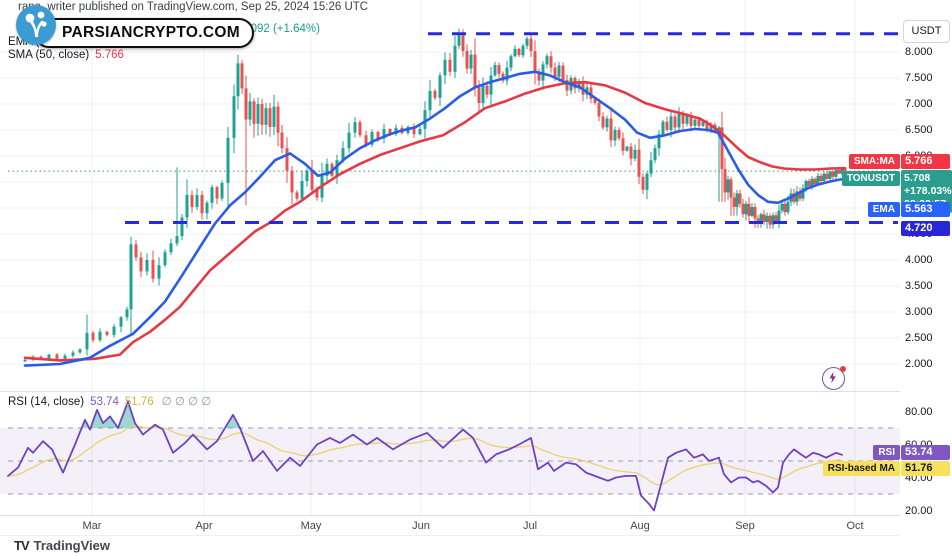 This screenshot has width=952, height=556. I want to click on tradingview-footer: TV TradingView, so click(62, 545).